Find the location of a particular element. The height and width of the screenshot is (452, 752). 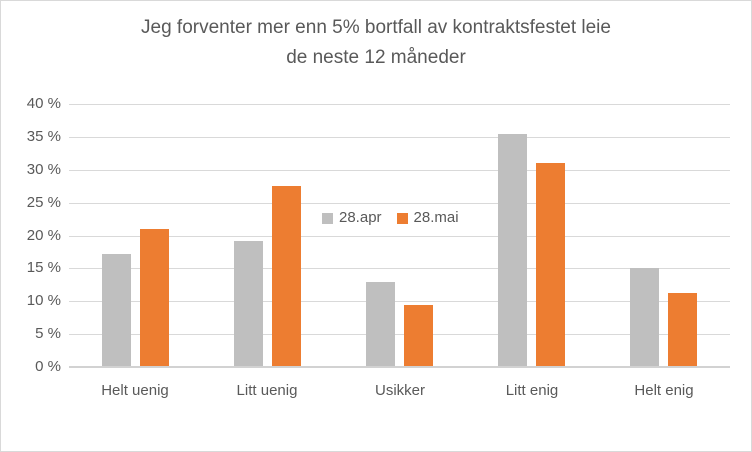

legend-item-28-apr: 28.apr is located at coordinates (352, 218).